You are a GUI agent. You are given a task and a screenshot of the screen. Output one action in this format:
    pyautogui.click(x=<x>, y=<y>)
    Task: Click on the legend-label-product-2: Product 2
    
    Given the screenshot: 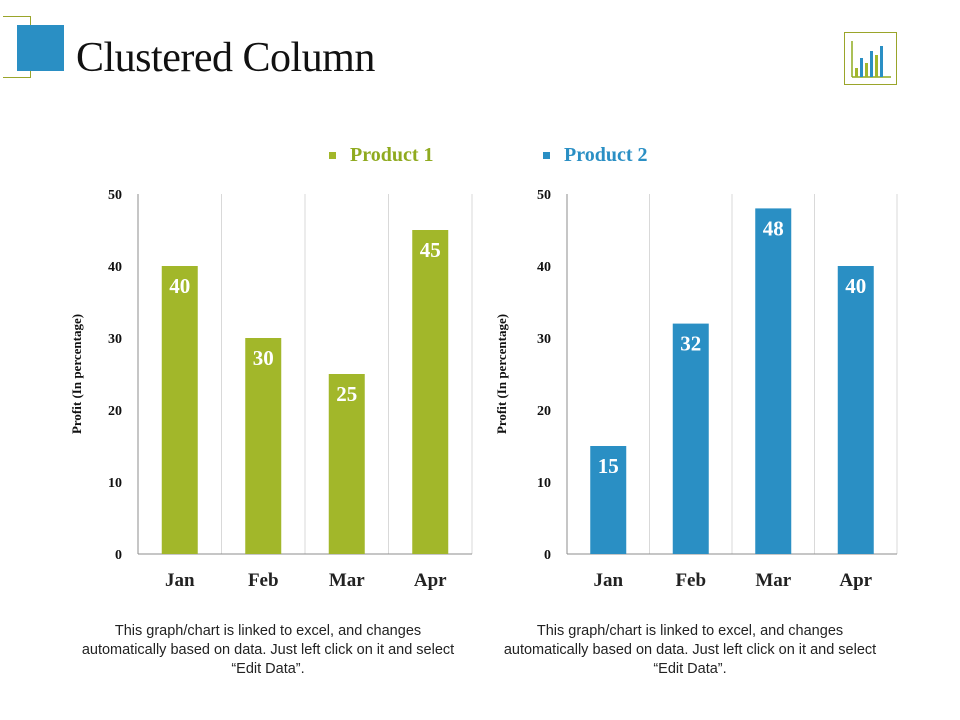 What is the action you would take?
    pyautogui.click(x=606, y=155)
    